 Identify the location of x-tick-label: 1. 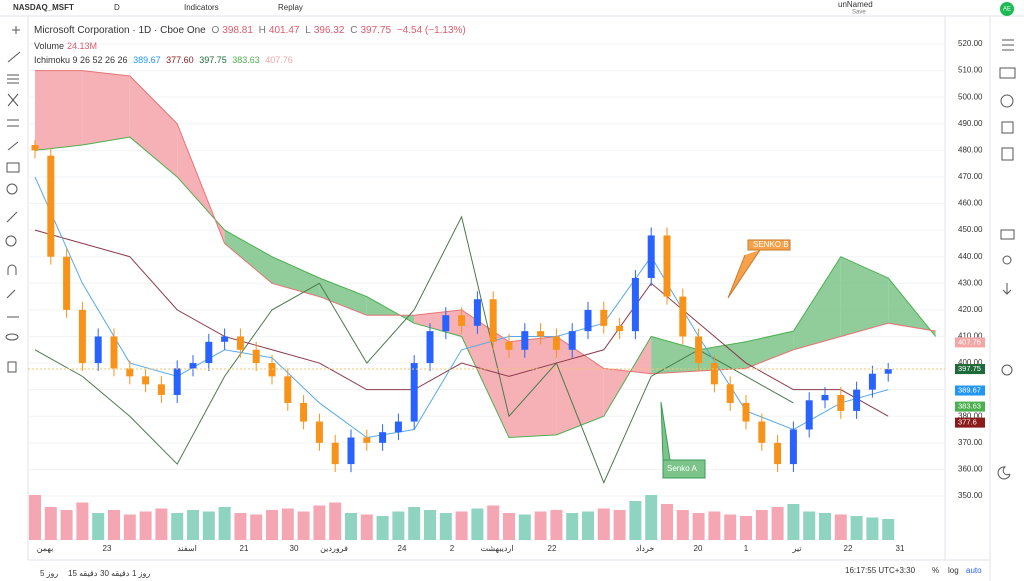
(746, 548).